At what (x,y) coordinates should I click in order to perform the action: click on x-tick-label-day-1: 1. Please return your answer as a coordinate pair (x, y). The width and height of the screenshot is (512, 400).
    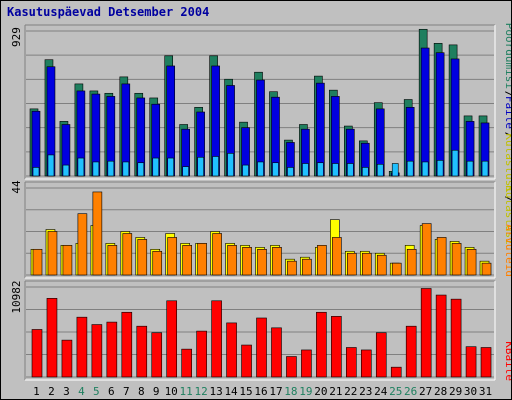
    Looking at the image, I should click on (36, 391).